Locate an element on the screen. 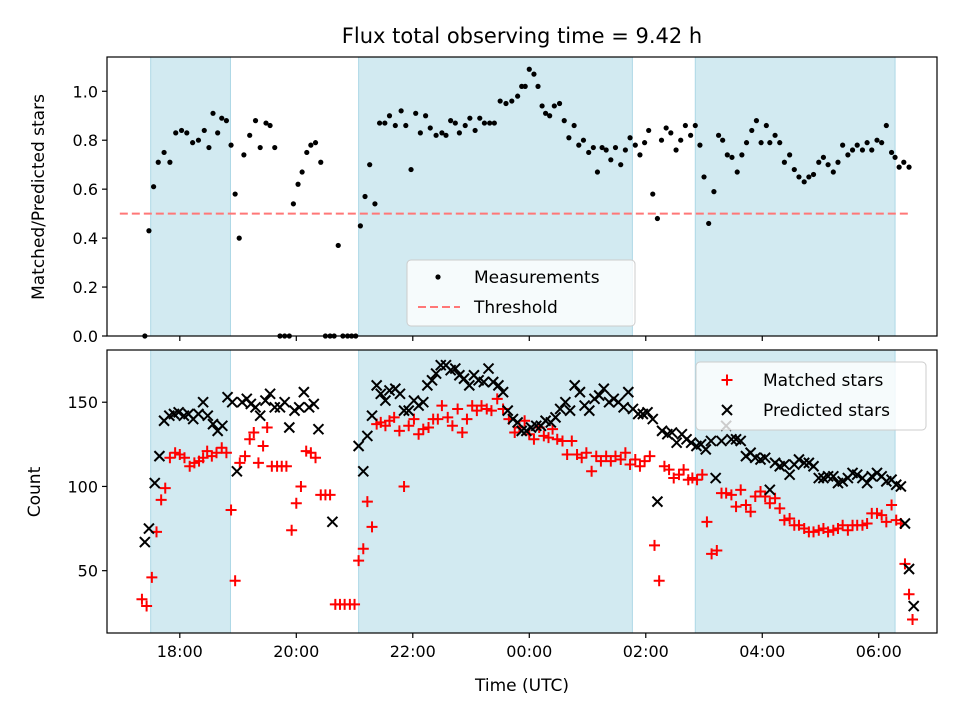  x-tick-label: 18:00 is located at coordinates (180, 651).